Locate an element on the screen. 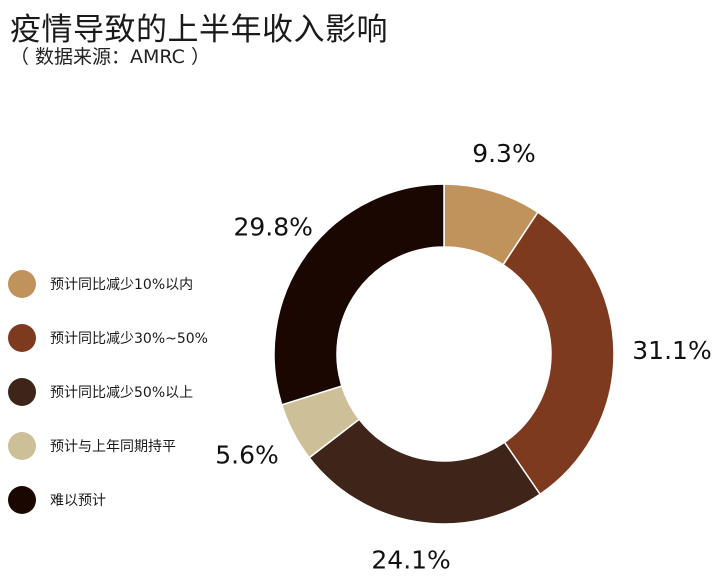 The image size is (720, 585). legend-label-0: 预计同比减少10%以内 is located at coordinates (122, 284).